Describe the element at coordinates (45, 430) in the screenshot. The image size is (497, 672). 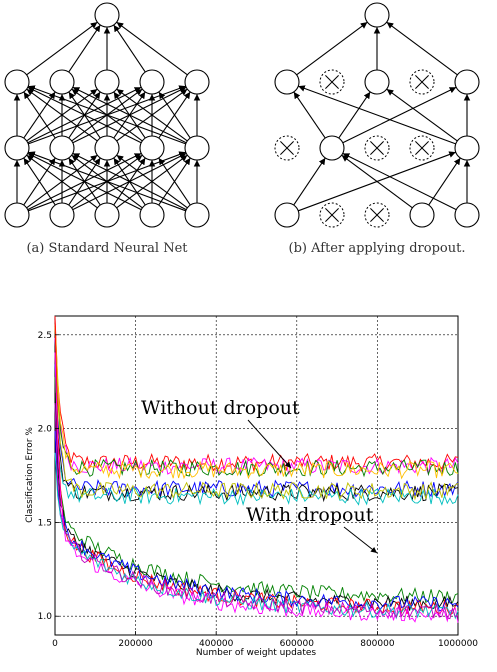
I see `y-tick-label: 2.0` at that location.